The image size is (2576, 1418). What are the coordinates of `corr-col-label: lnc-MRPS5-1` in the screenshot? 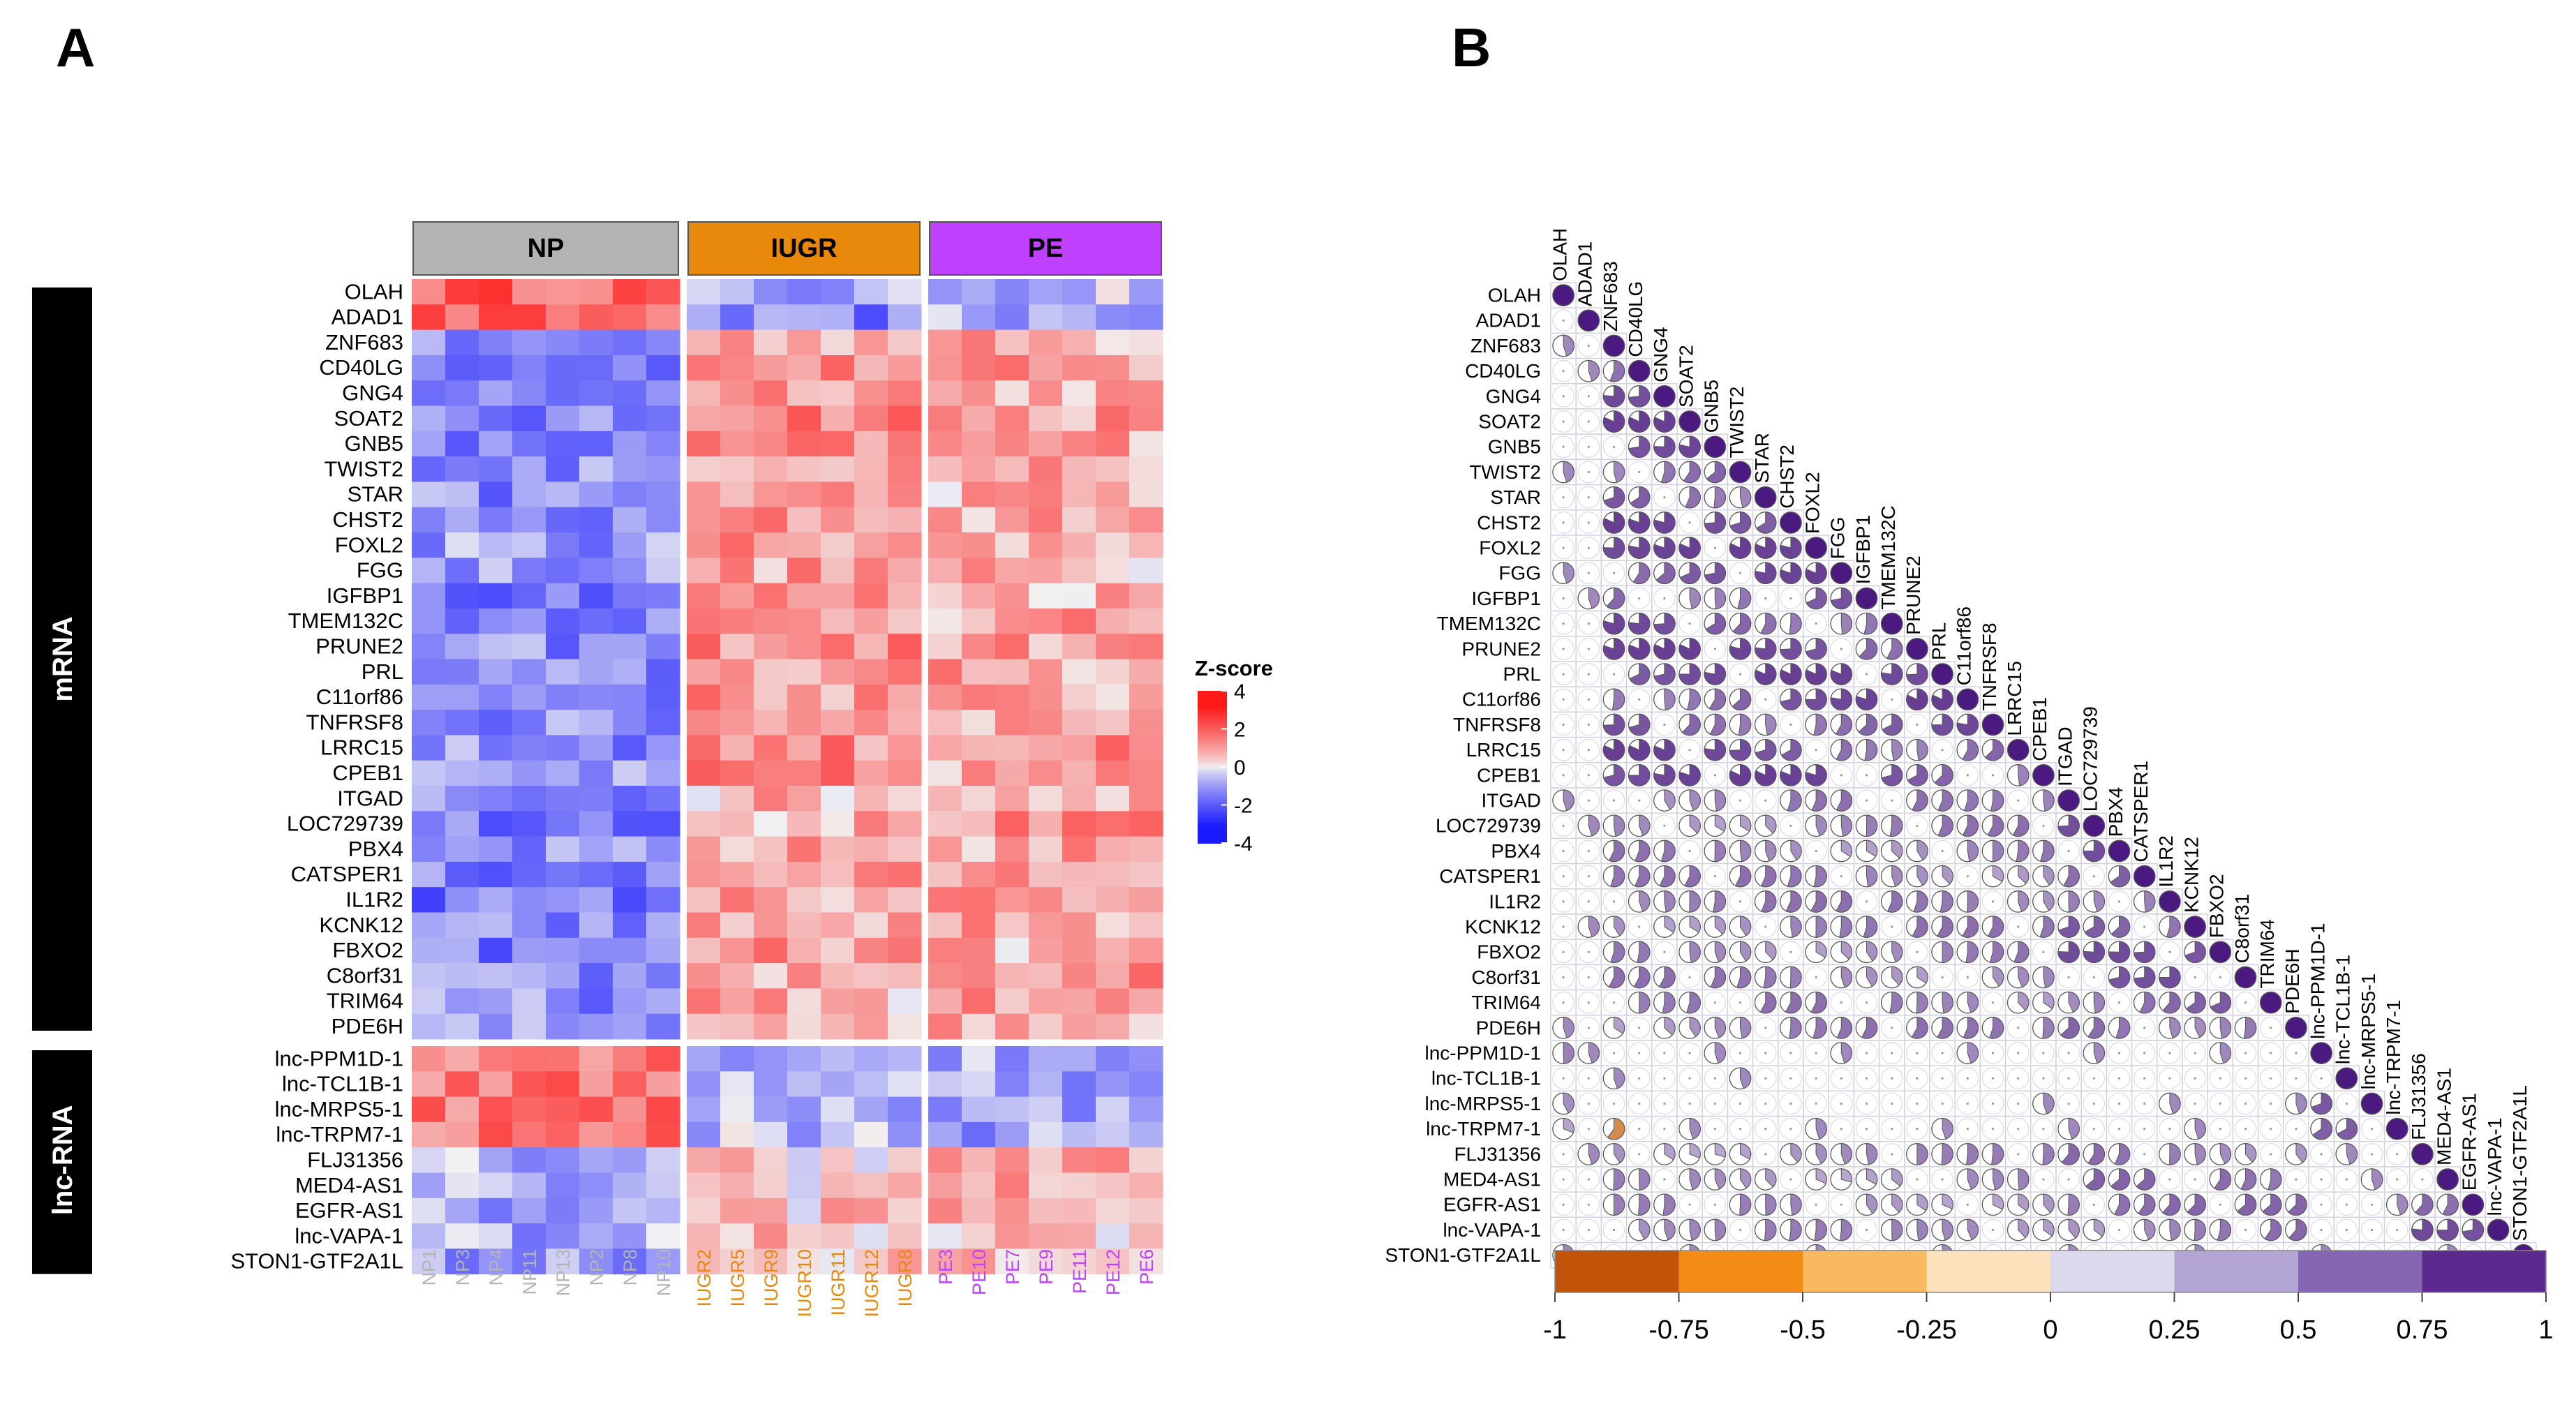 It's located at (2368, 1031).